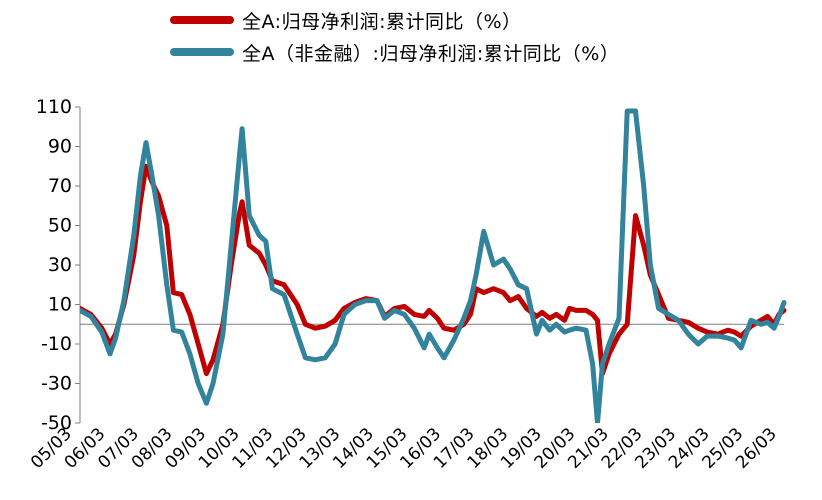 This screenshot has height=500, width=822. What do you see at coordinates (202, 20) in the screenshot?
I see `legend-swatch-red` at bounding box center [202, 20].